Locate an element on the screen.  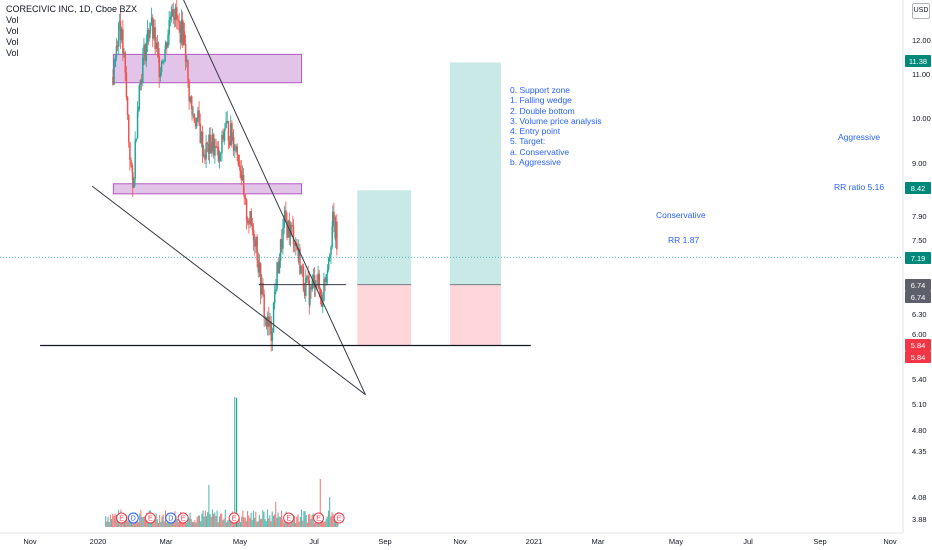
price-tick-label: 5.10 is located at coordinates (919, 404).